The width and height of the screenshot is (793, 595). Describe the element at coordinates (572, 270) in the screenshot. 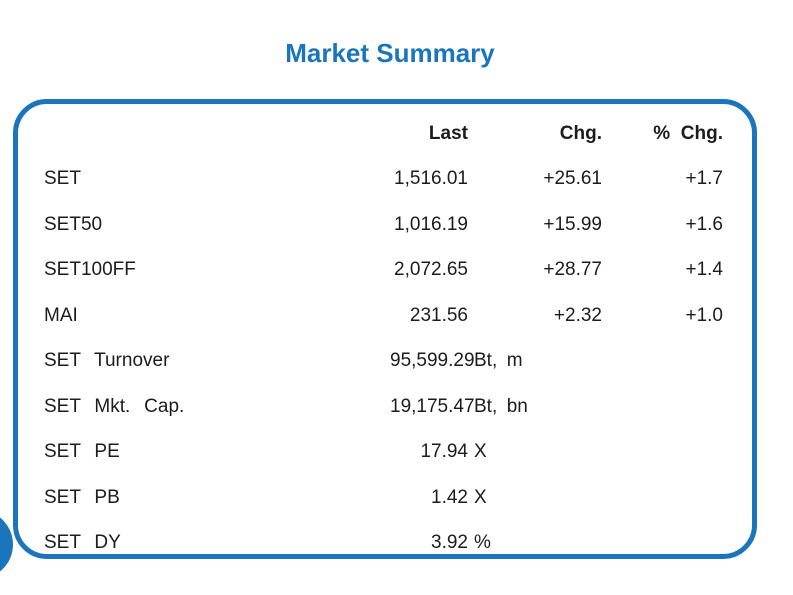

I see `row-change: +28.77` at that location.